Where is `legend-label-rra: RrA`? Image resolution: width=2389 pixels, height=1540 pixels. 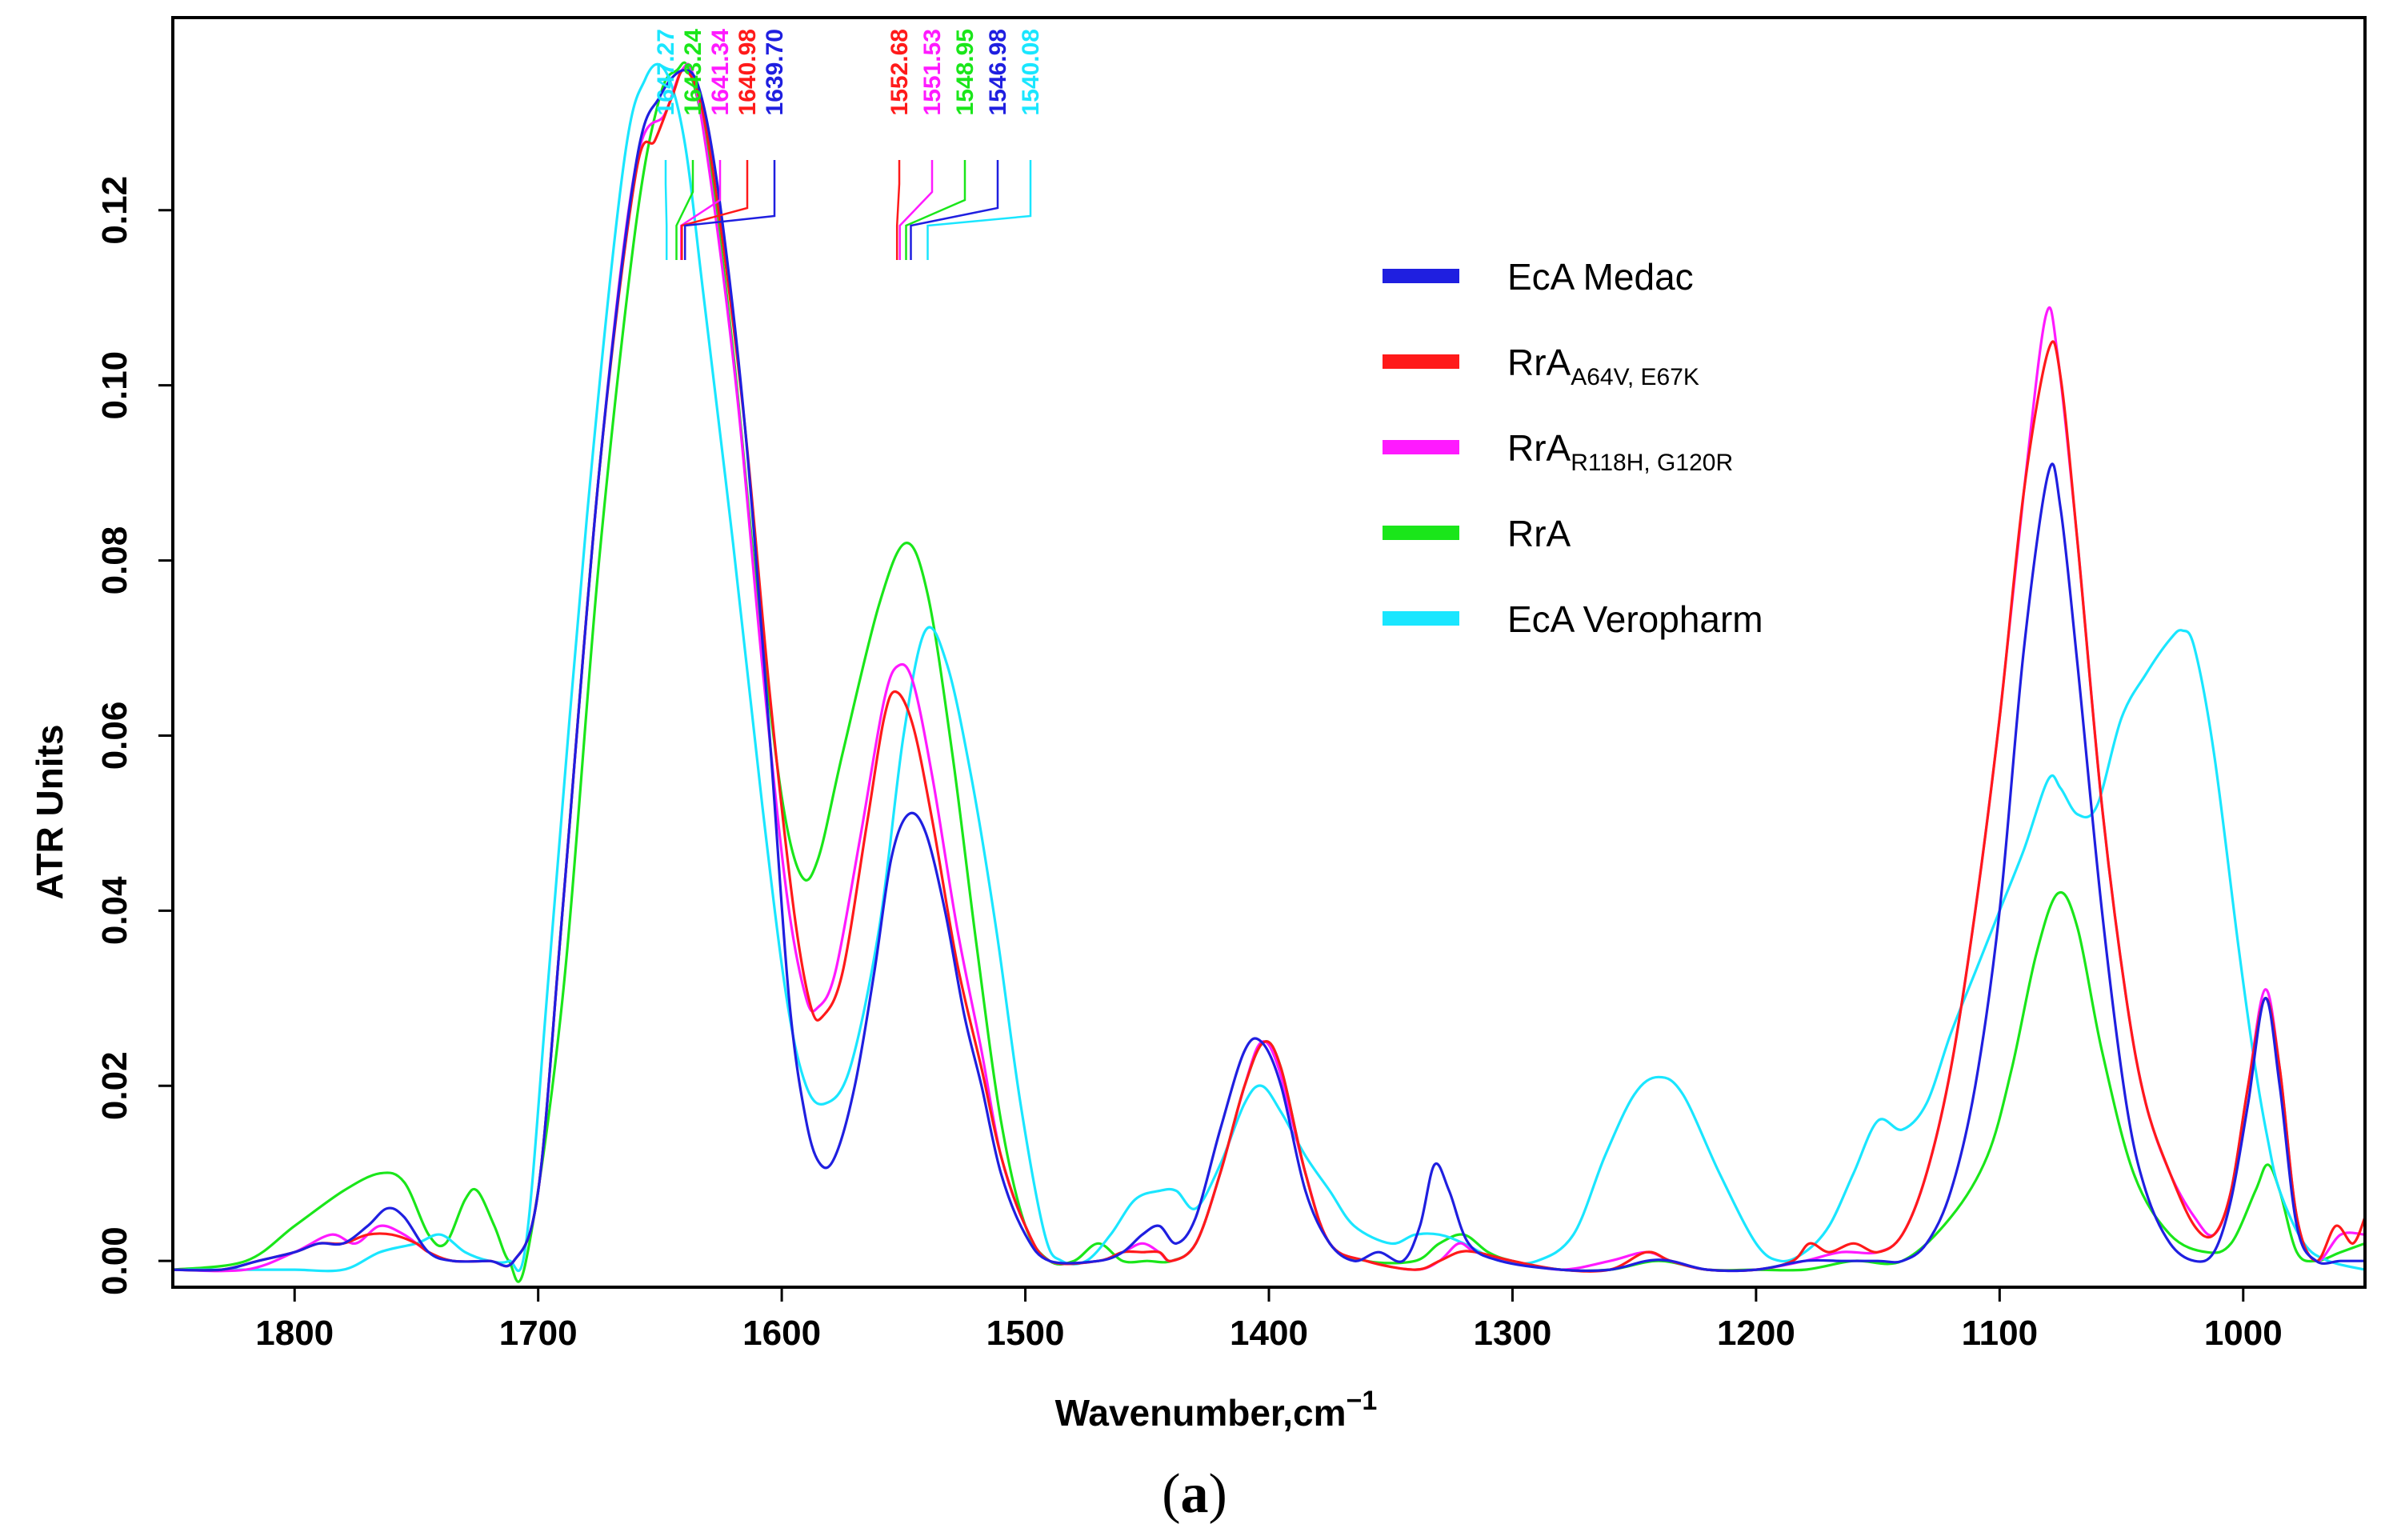 legend-label-rra: RrA is located at coordinates (1539, 533).